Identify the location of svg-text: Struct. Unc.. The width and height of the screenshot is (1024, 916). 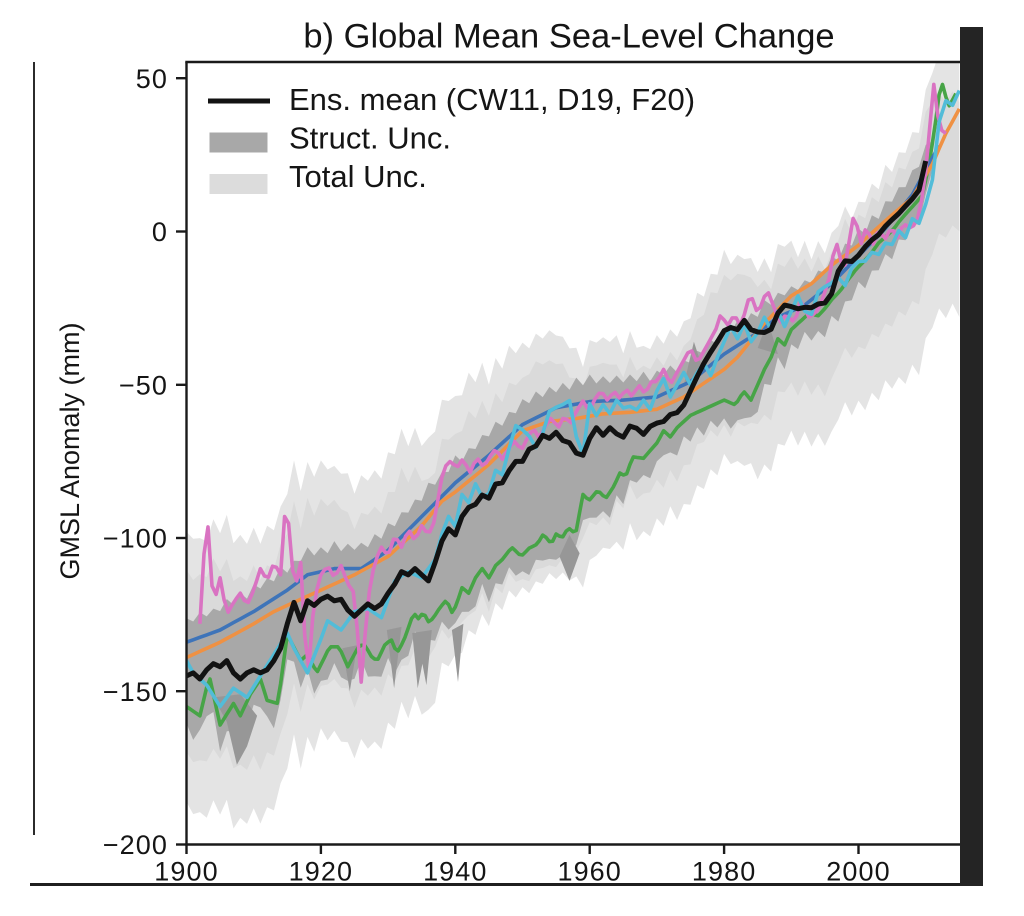
(370, 138).